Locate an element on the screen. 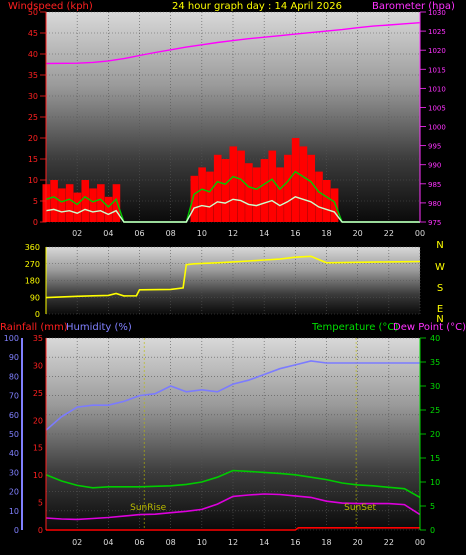 The width and height of the screenshot is (466, 555). sun-marker-label: SunRise is located at coordinates (148, 508).